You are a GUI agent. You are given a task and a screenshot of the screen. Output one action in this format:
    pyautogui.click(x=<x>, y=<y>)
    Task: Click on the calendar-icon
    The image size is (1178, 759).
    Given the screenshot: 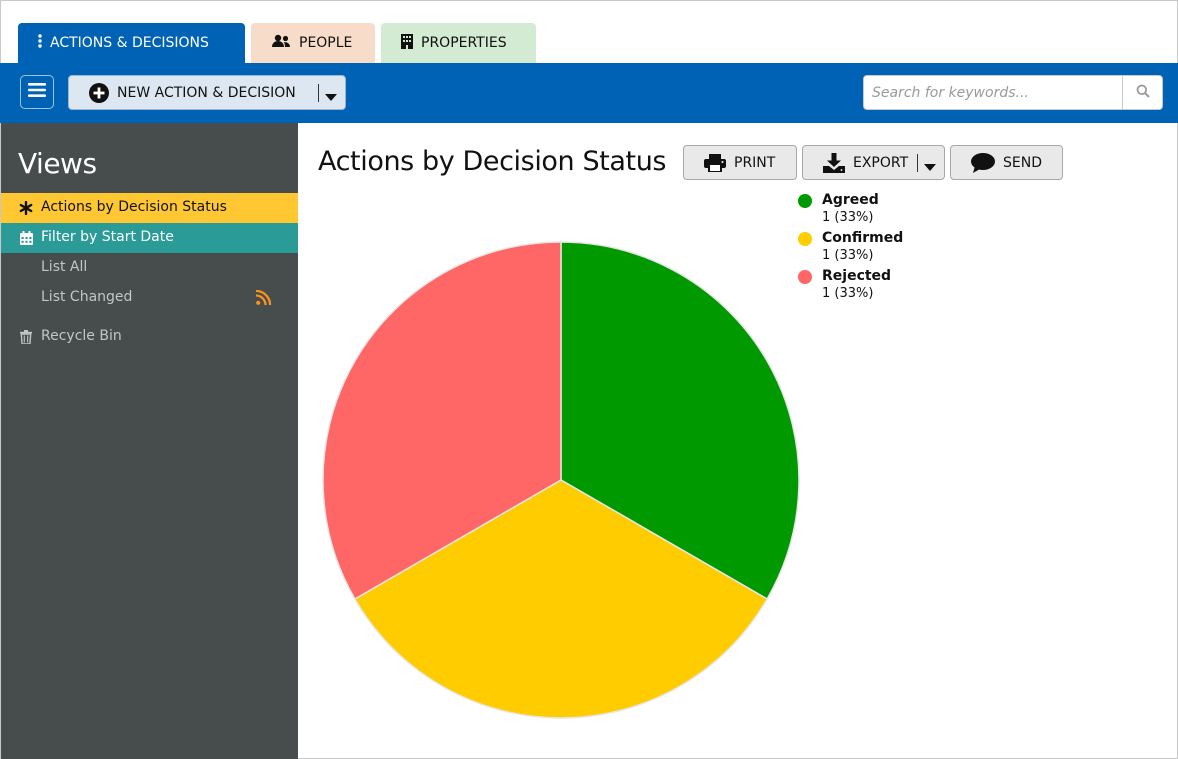 What is the action you would take?
    pyautogui.click(x=26, y=238)
    